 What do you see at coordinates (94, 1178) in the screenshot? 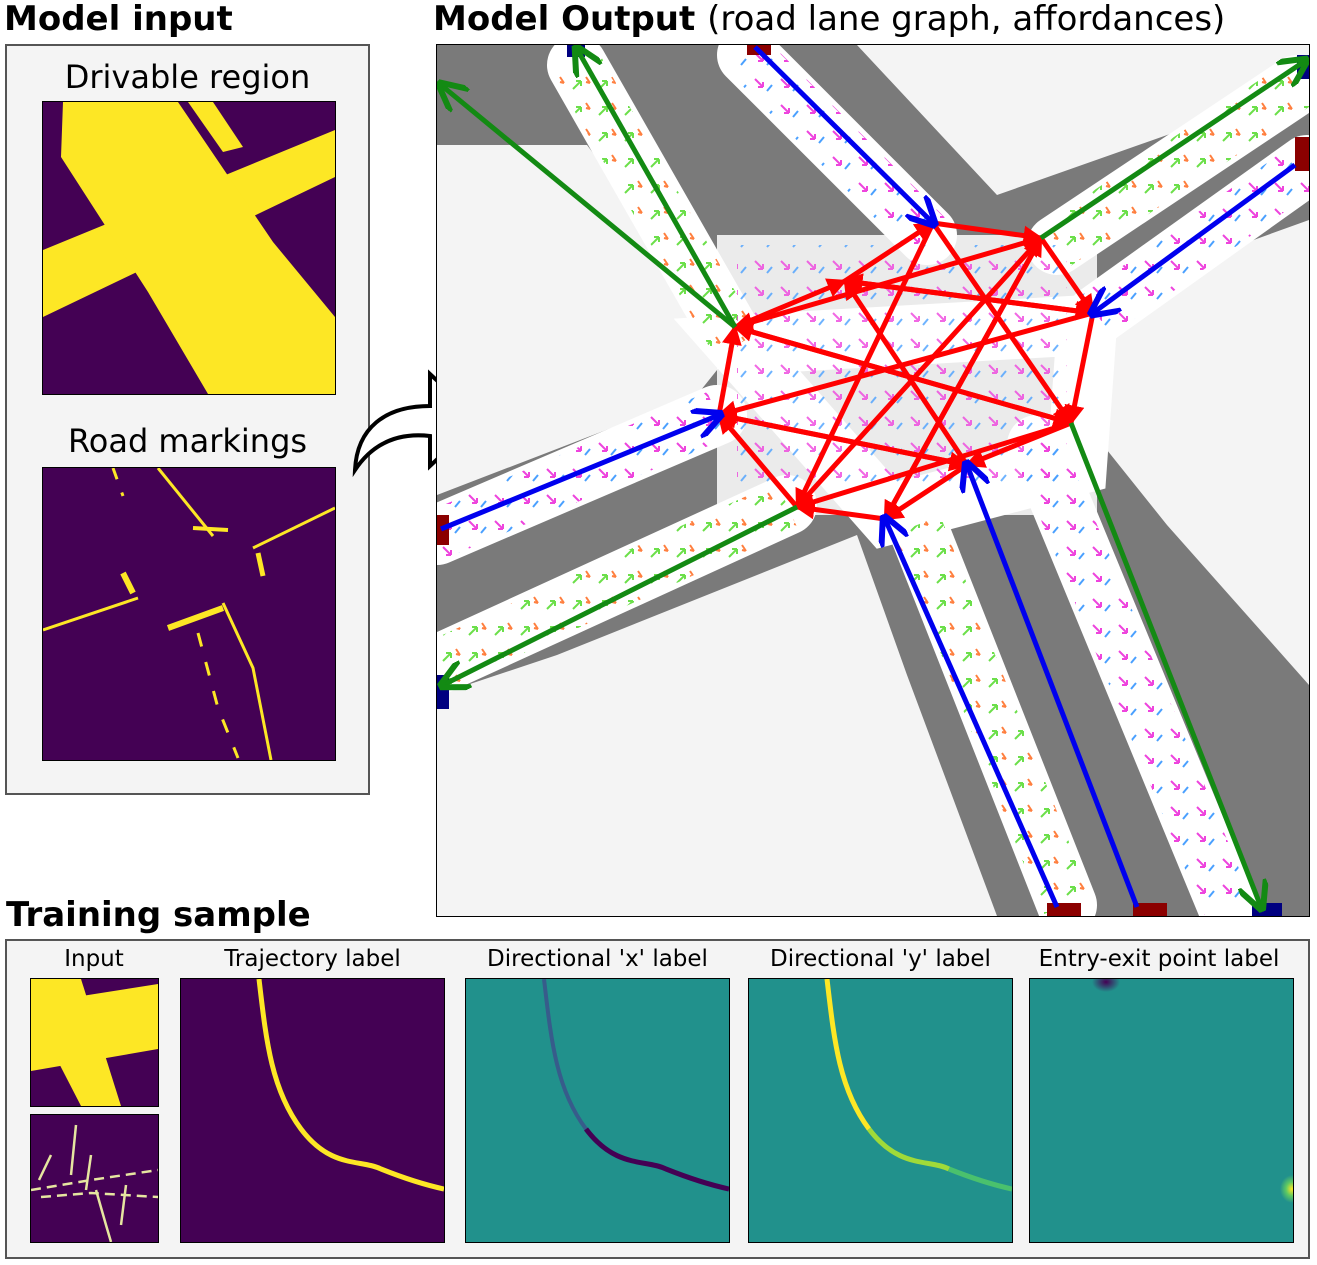
I see `input-markings-thumbnail` at bounding box center [94, 1178].